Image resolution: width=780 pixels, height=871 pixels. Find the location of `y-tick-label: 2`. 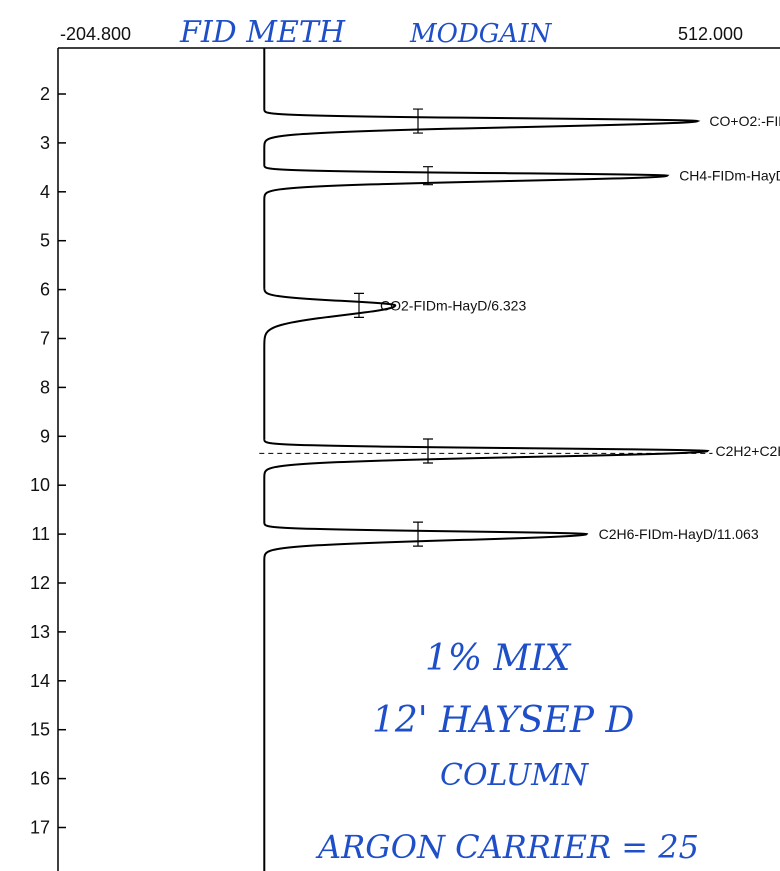

y-tick-label: 2 is located at coordinates (45, 94).